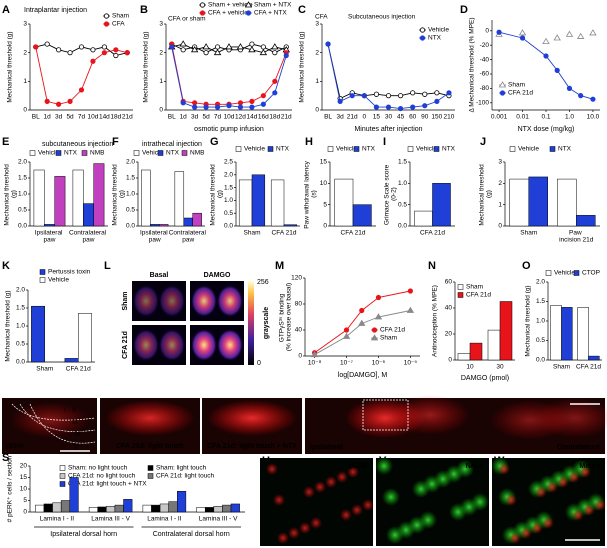  Describe the element at coordinates (25, 24) in the screenshot. I see `y-tick-label: 3` at that location.